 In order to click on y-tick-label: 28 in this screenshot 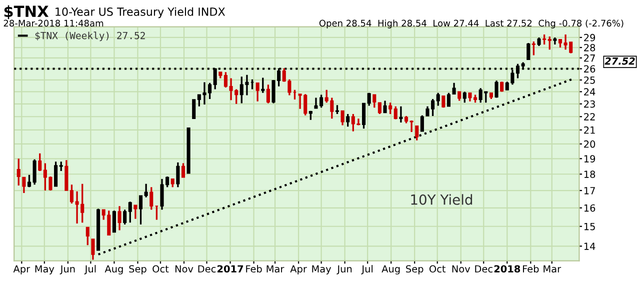, I will do `click(590, 48)`.